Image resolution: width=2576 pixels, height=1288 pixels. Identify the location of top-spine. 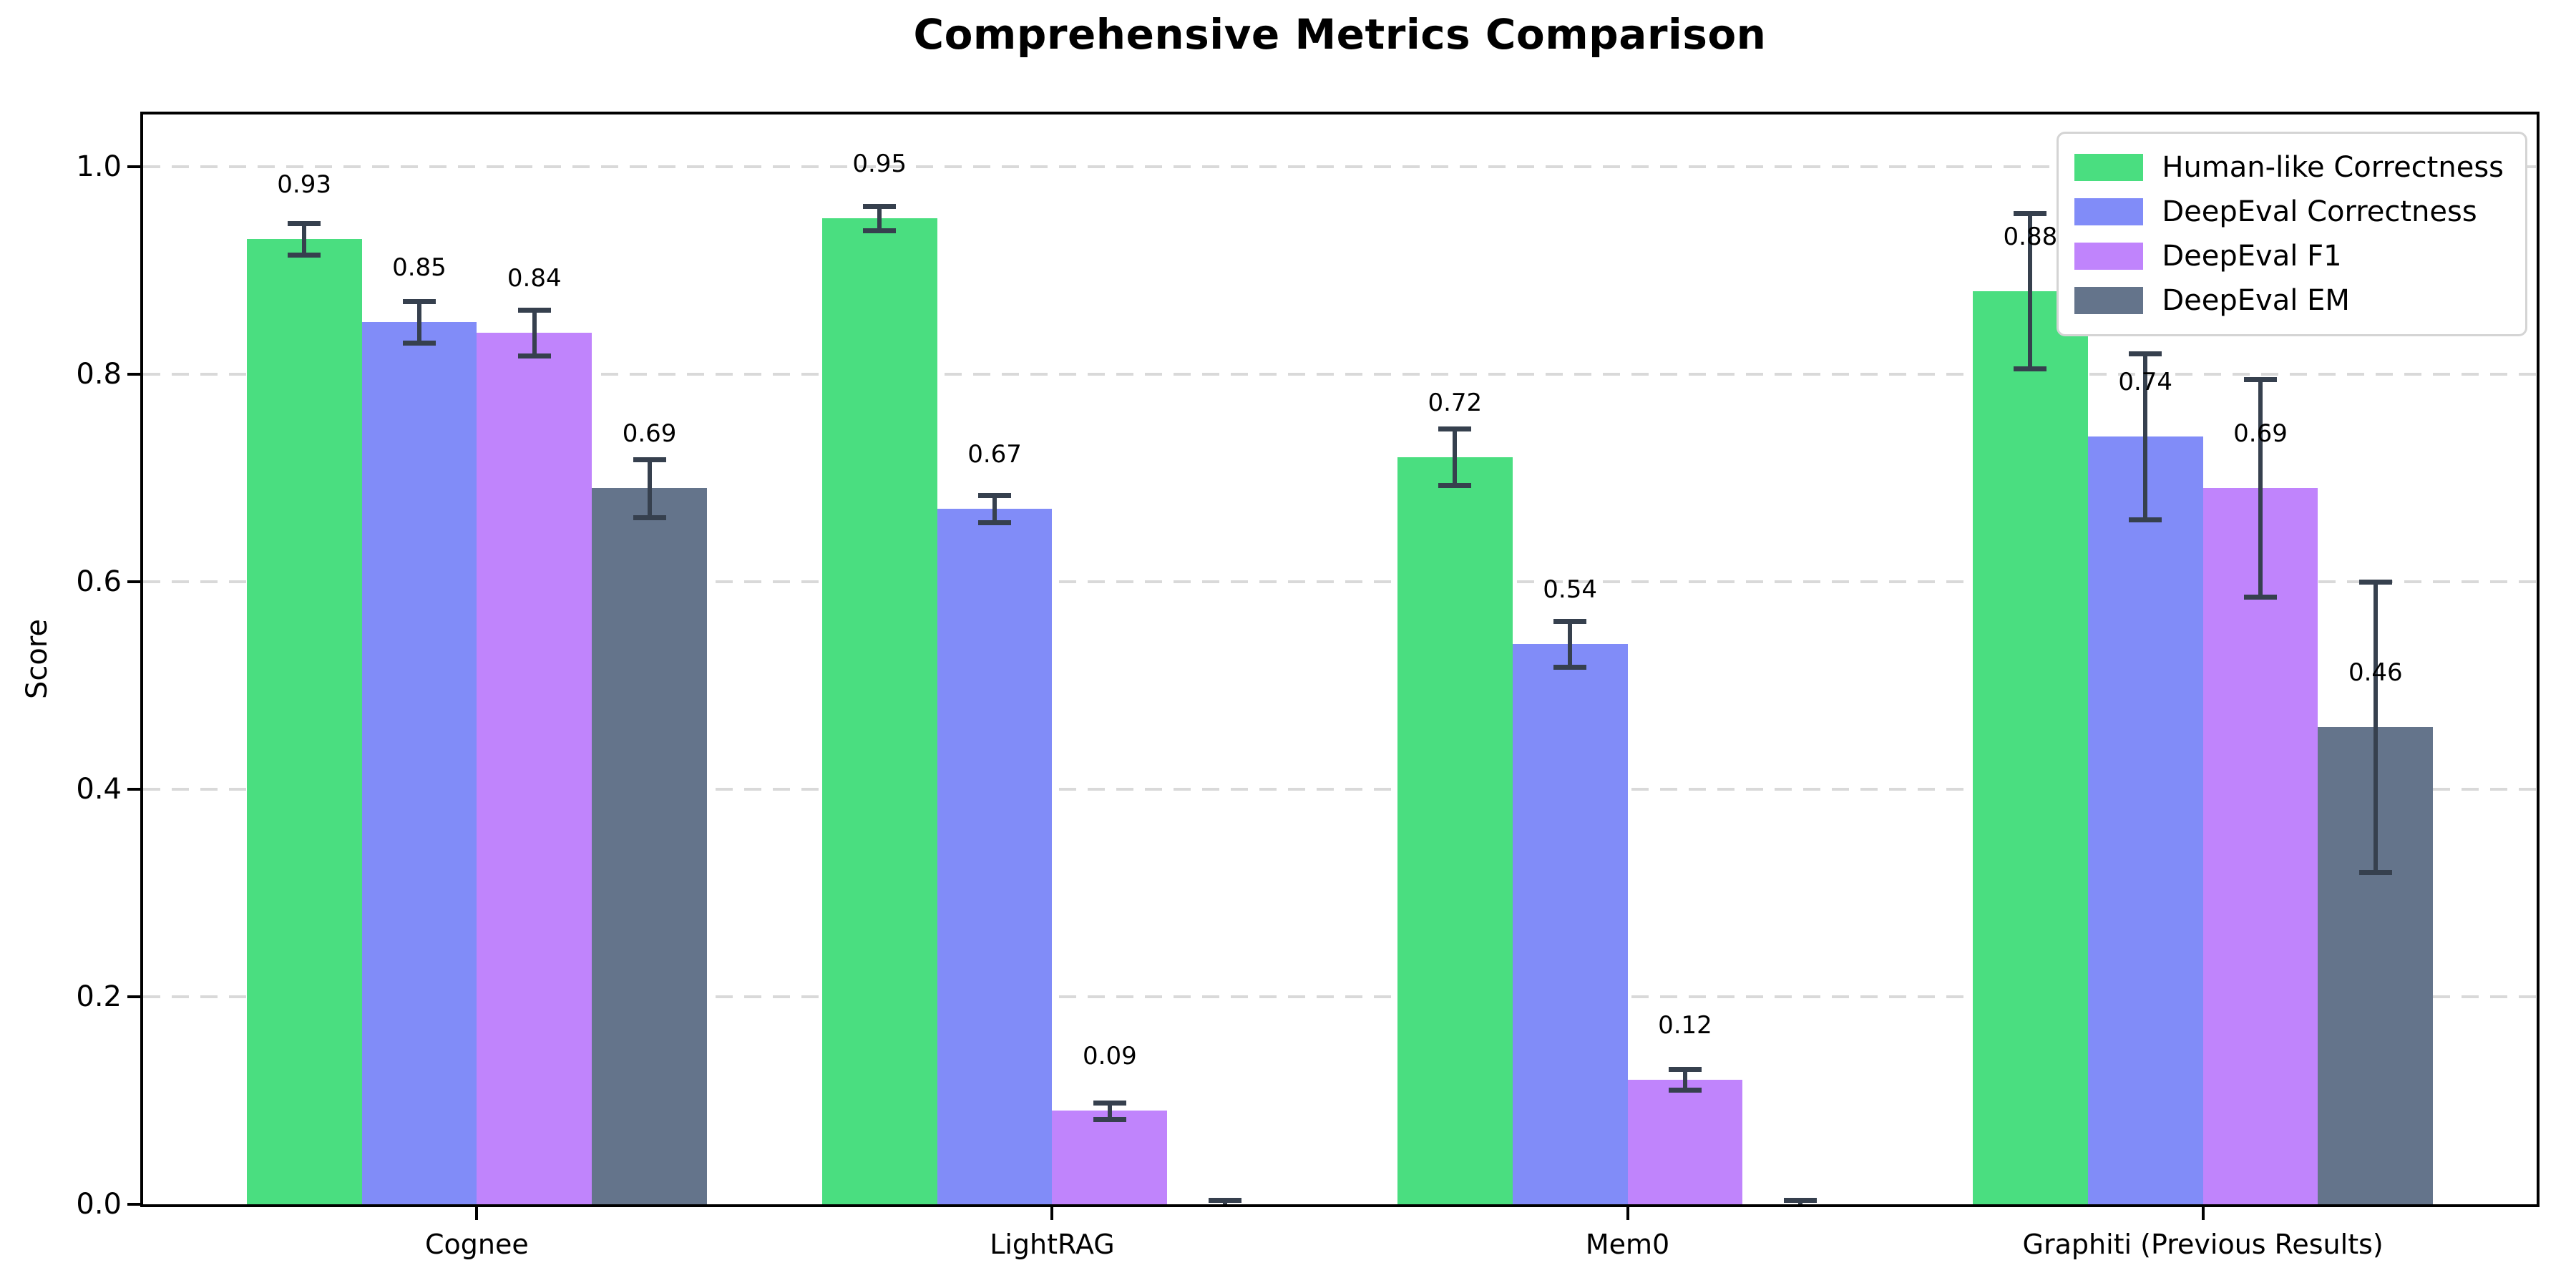
(1340, 113).